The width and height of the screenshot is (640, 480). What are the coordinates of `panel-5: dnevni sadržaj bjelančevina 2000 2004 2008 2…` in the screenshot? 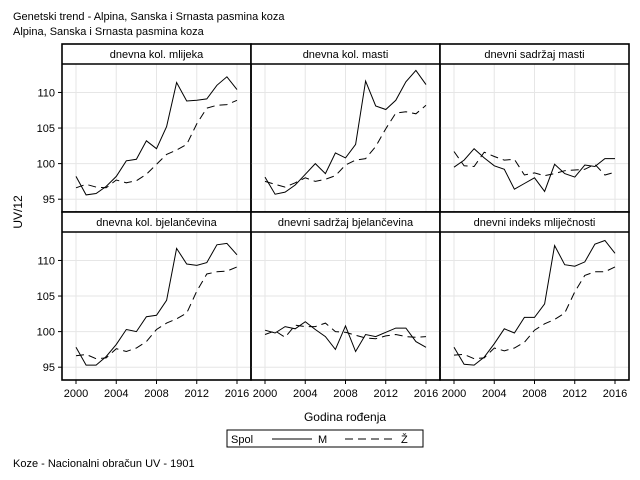 It's located at (345, 305).